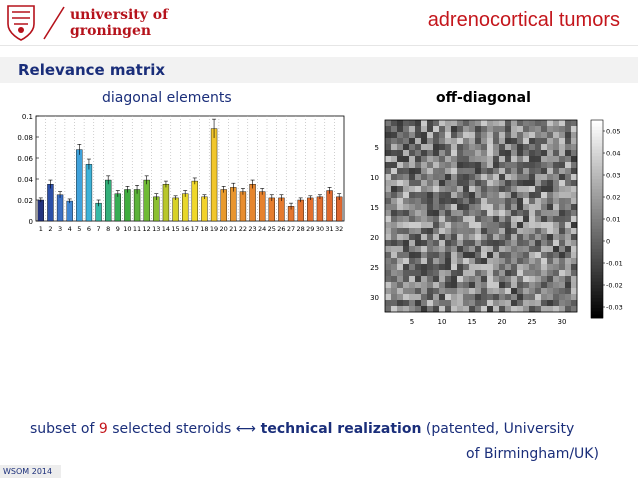 The width and height of the screenshot is (638, 478). I want to click on university-line-1: university of, so click(119, 15).